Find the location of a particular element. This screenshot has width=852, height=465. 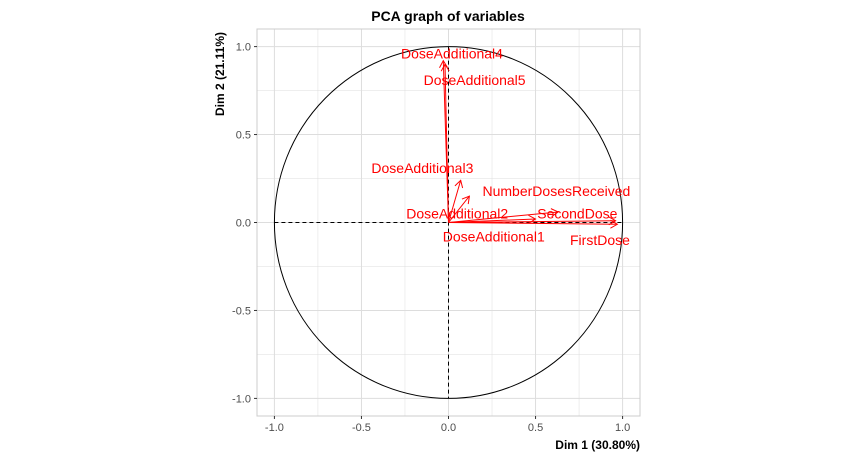

arrowhead-doseadditional2 is located at coordinates (466, 200).